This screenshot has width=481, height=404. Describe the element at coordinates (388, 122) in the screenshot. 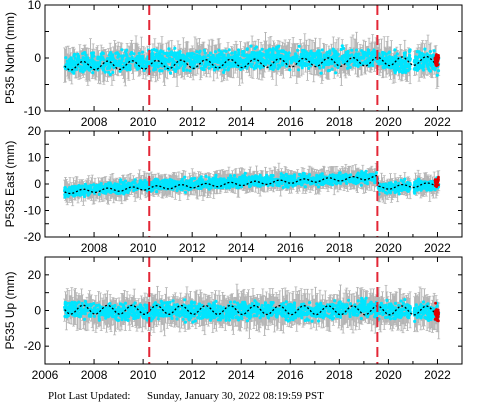

I see `x-tick-label: 2020` at that location.